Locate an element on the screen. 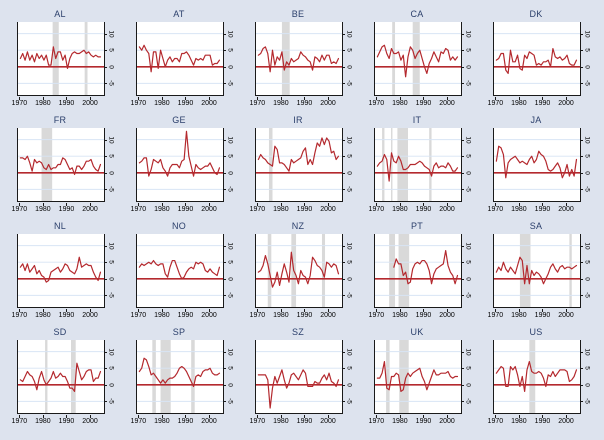  panel-title: DK is located at coordinates (536, 14).